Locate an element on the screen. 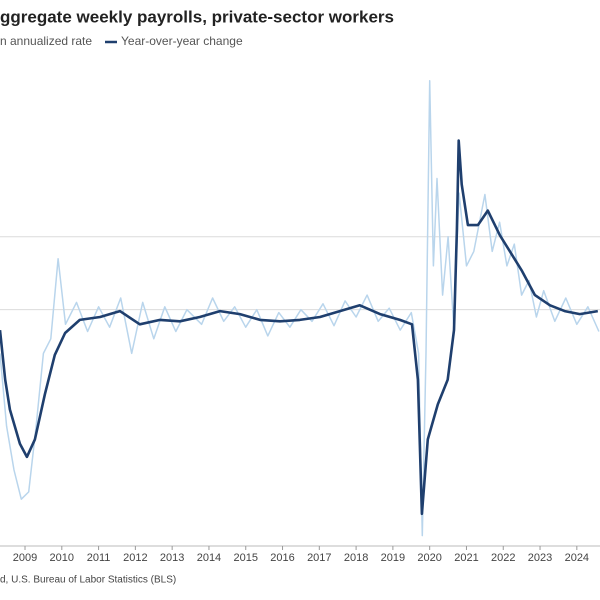 The width and height of the screenshot is (600, 600). x-tick-label: 2020 is located at coordinates (429, 558).